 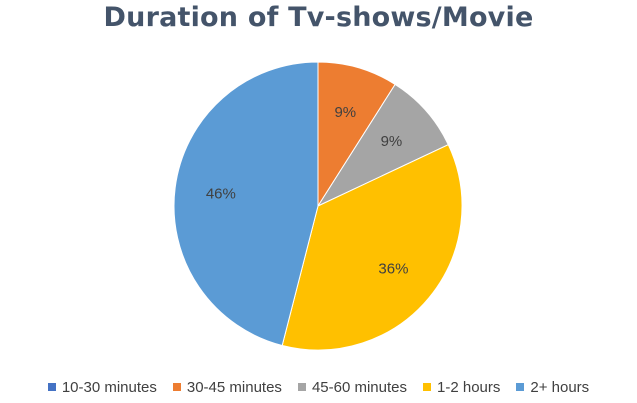 I want to click on legend-label: 1-2 hours, so click(x=469, y=387).